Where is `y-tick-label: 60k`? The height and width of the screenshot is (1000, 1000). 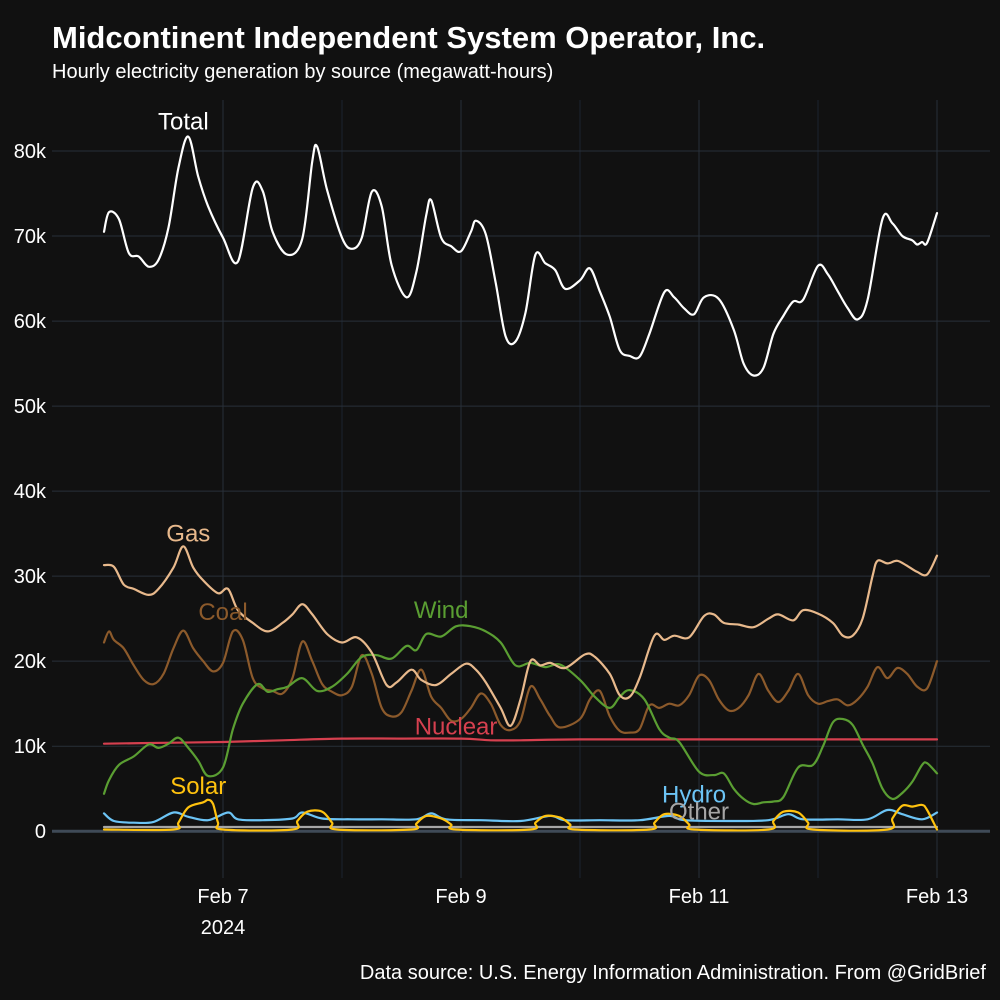 y-tick-label: 60k is located at coordinates (30, 322).